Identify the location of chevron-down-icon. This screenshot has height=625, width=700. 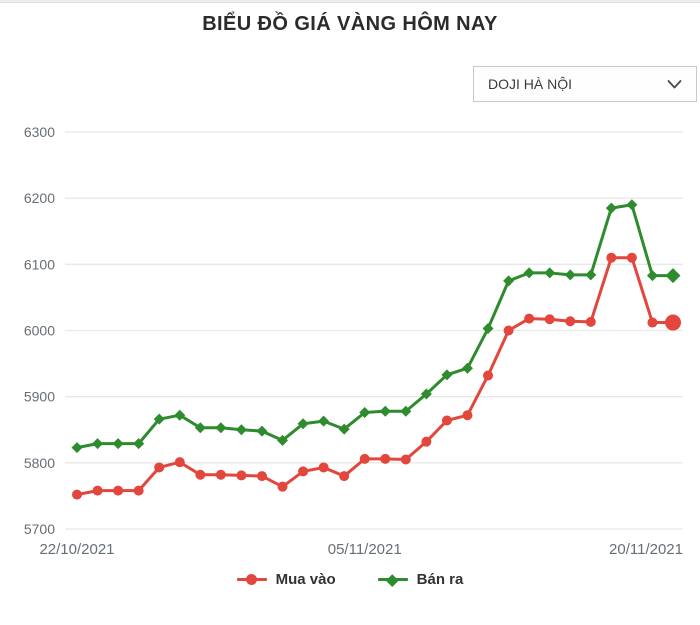
(674, 83).